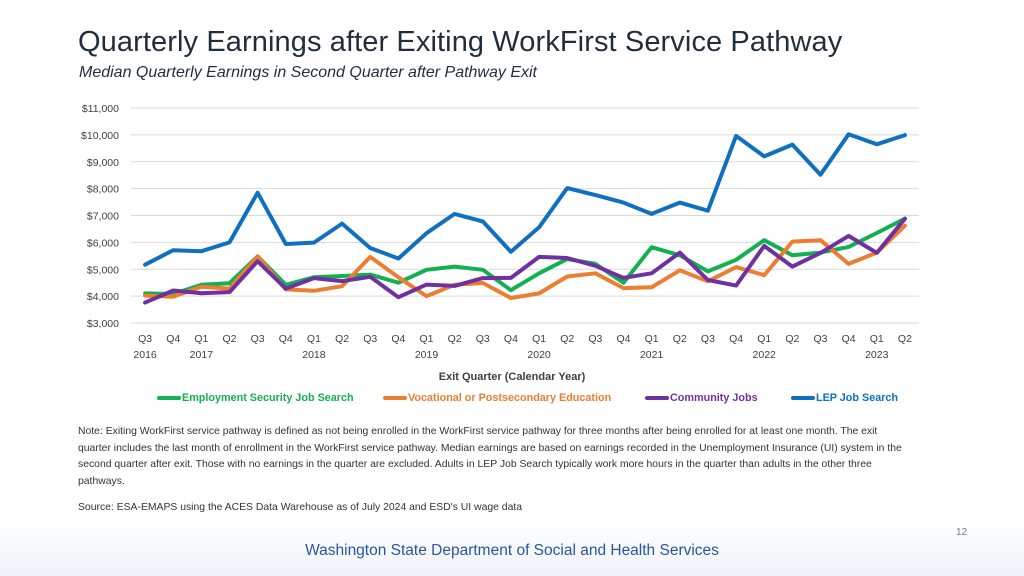  What do you see at coordinates (103, 190) in the screenshot?
I see `y-tick-label: $8,000` at bounding box center [103, 190].